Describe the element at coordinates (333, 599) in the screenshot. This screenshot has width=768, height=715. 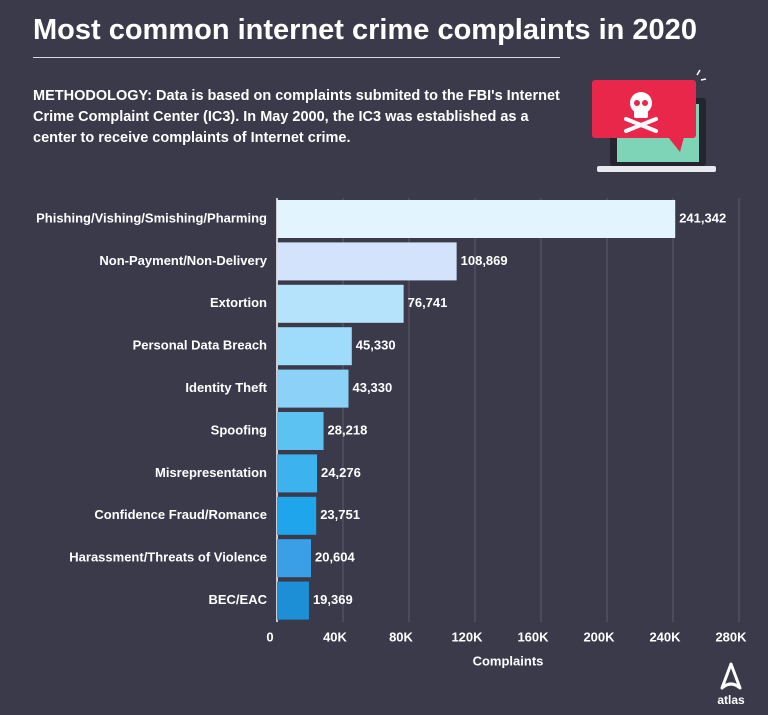
I see `value-label: 19,369` at that location.